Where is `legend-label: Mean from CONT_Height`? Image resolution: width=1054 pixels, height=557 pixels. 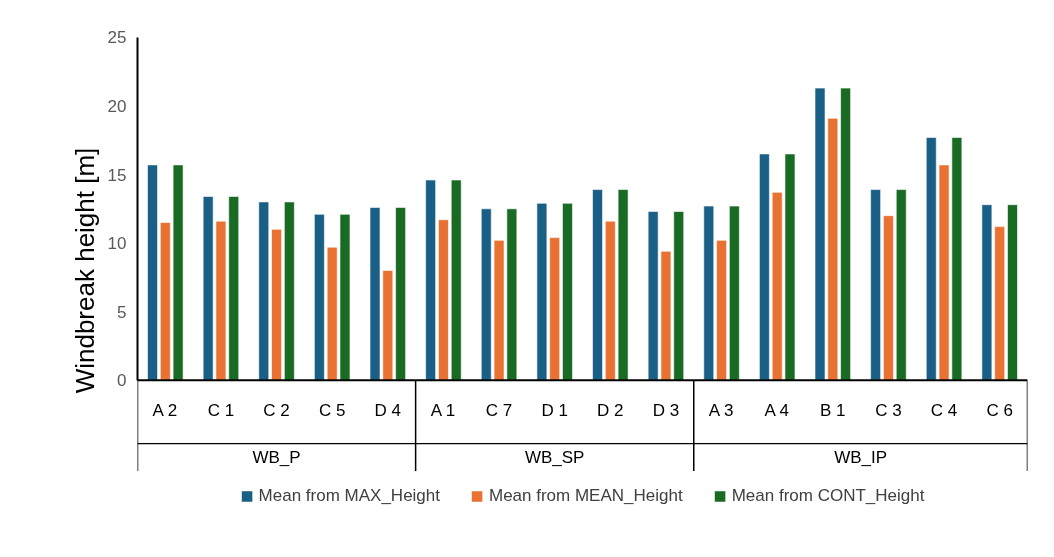
legend-label: Mean from CONT_Height is located at coordinates (828, 496).